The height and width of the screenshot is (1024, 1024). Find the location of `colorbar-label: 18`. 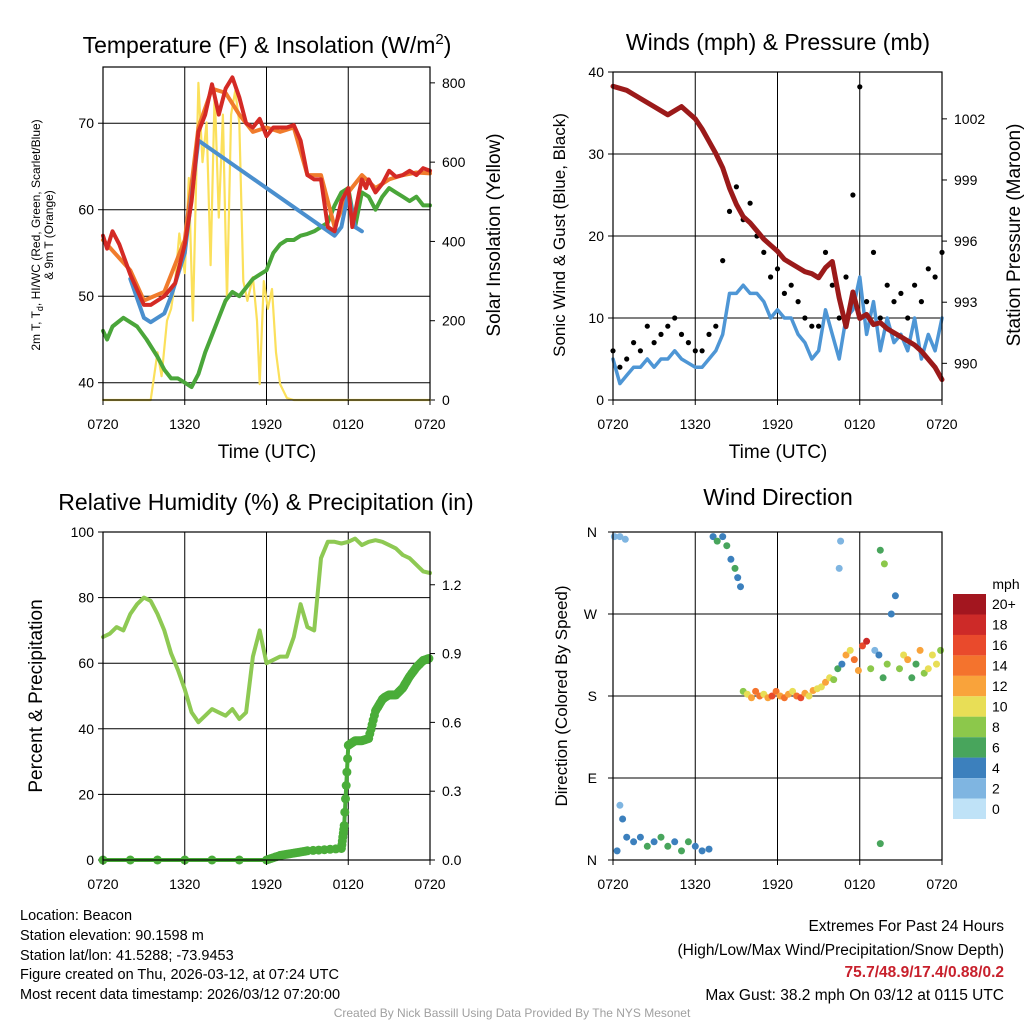

colorbar-label: 18 is located at coordinates (1000, 625).